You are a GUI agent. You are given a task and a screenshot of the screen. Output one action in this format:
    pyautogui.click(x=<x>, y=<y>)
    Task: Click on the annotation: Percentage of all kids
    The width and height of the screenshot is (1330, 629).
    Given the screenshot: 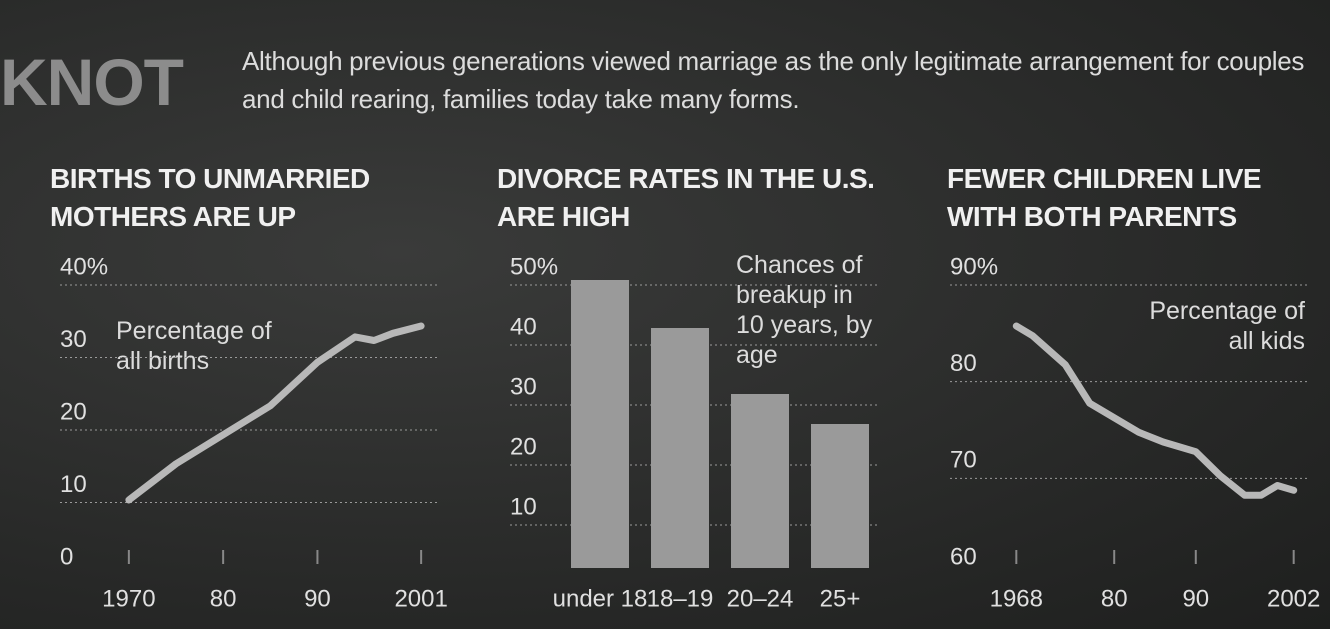 What is the action you would take?
    pyautogui.click(x=1227, y=326)
    